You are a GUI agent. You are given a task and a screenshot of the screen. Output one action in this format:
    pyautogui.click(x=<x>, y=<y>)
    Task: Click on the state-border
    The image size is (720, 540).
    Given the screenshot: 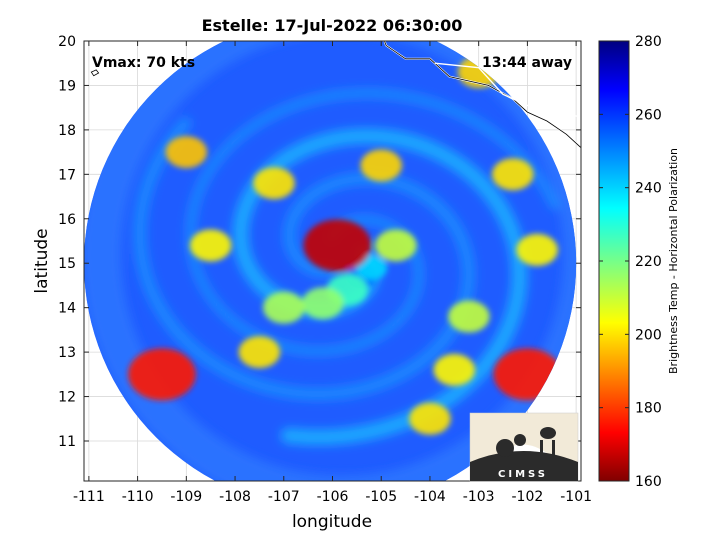 What is the action you would take?
    pyautogui.click(x=507, y=90)
    